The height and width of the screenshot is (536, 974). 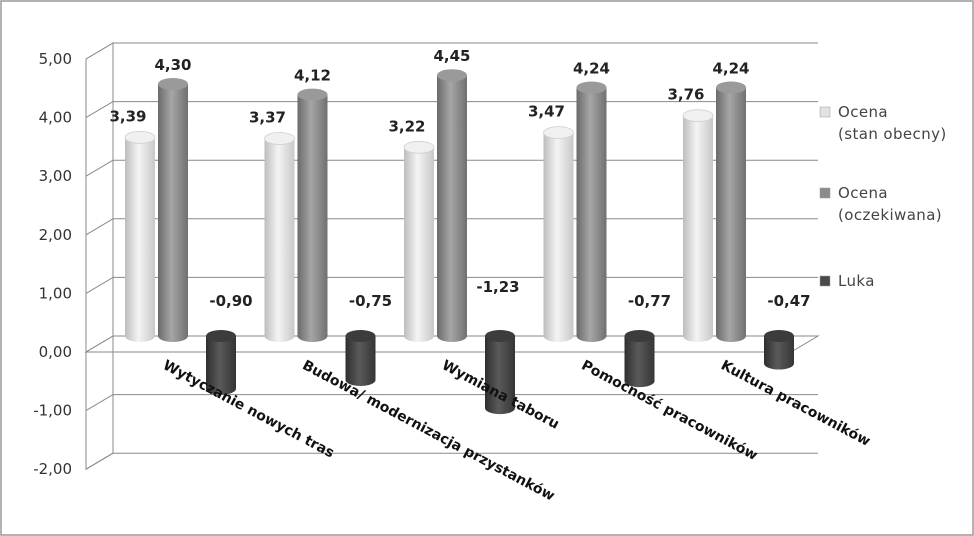 I want to click on y-tick-label: 1,00, so click(x=55, y=293).